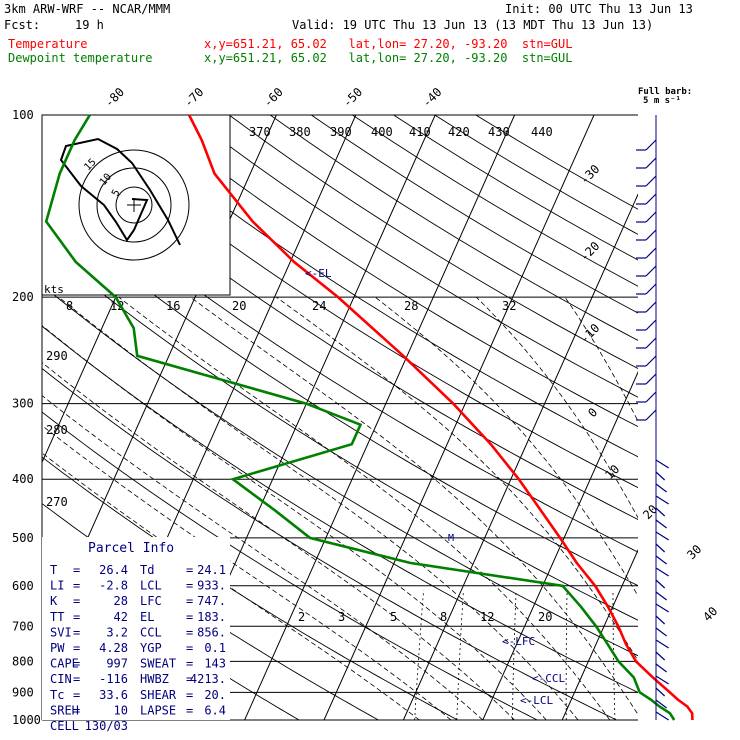  I want to click on pressure-label: 500, so click(23, 538).